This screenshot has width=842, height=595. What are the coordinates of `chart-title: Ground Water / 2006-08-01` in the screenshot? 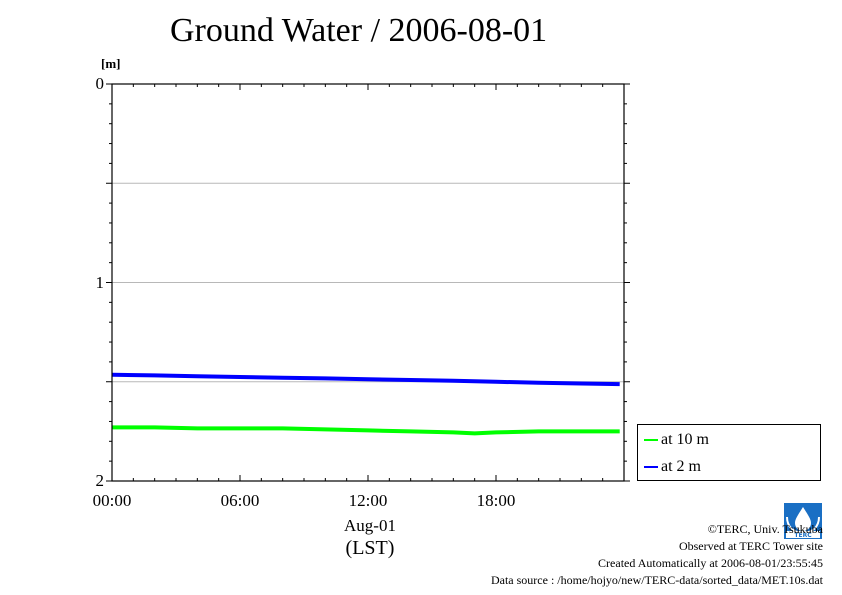 It's located at (359, 30).